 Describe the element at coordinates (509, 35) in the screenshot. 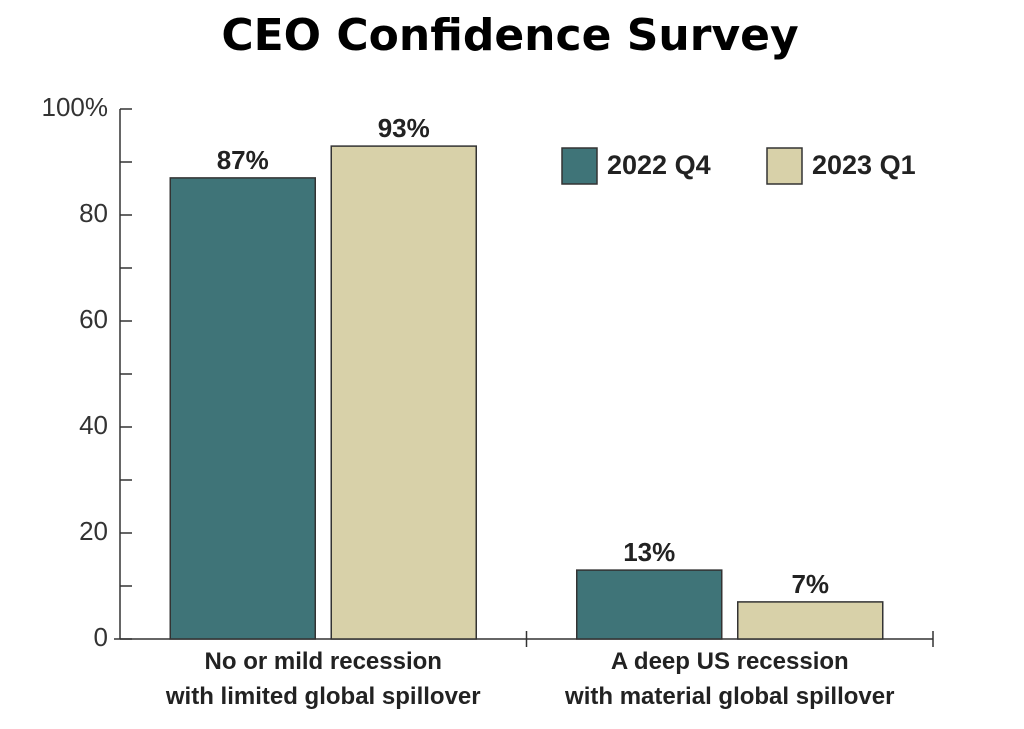

I see `chart-title: CEO Confidence Survey` at that location.